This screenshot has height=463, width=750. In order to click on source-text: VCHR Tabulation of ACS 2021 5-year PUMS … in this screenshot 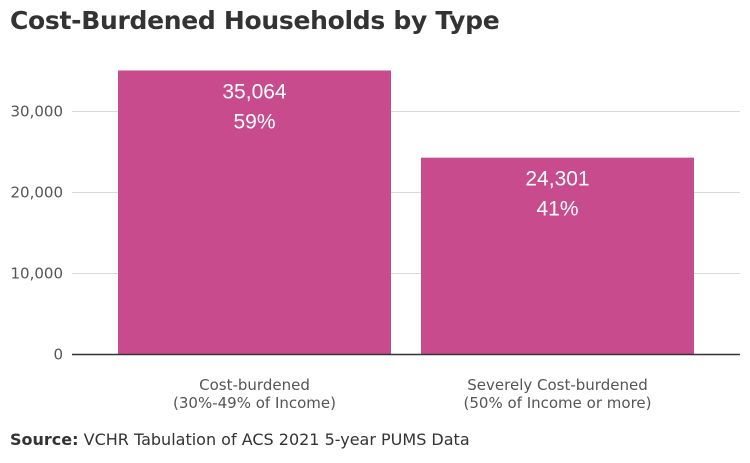, I will do `click(274, 439)`.